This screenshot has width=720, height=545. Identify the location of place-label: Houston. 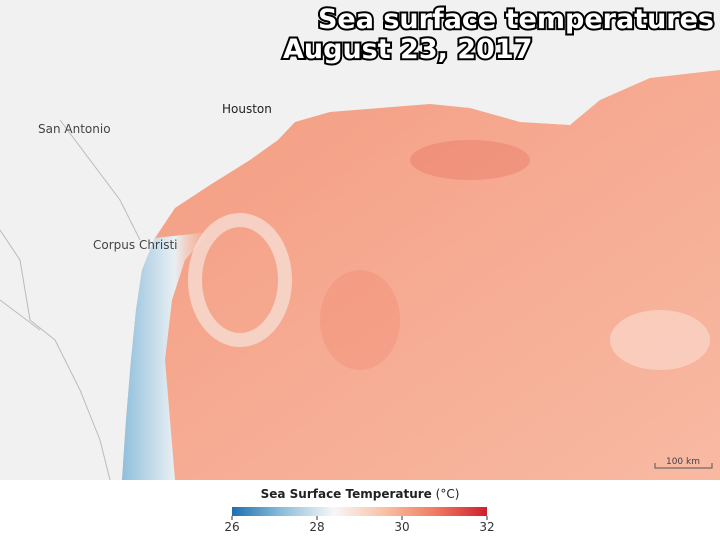
(247, 109).